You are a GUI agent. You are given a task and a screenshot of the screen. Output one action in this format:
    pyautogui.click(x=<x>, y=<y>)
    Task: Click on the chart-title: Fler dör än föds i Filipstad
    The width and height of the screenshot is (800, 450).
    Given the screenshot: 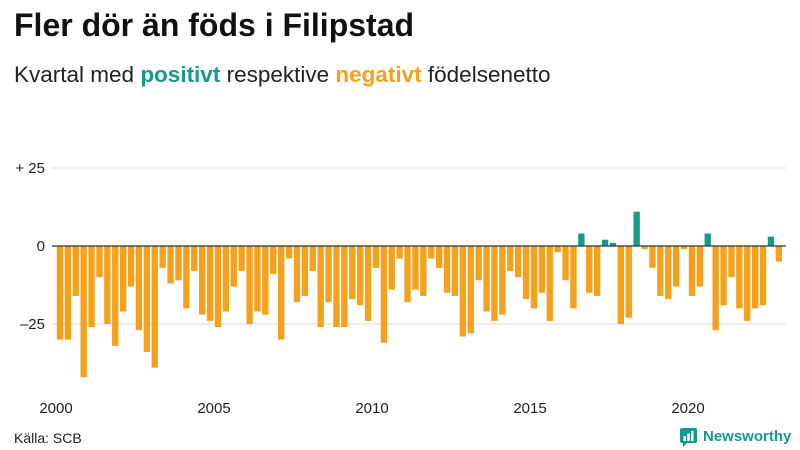 What is the action you would take?
    pyautogui.click(x=214, y=25)
    